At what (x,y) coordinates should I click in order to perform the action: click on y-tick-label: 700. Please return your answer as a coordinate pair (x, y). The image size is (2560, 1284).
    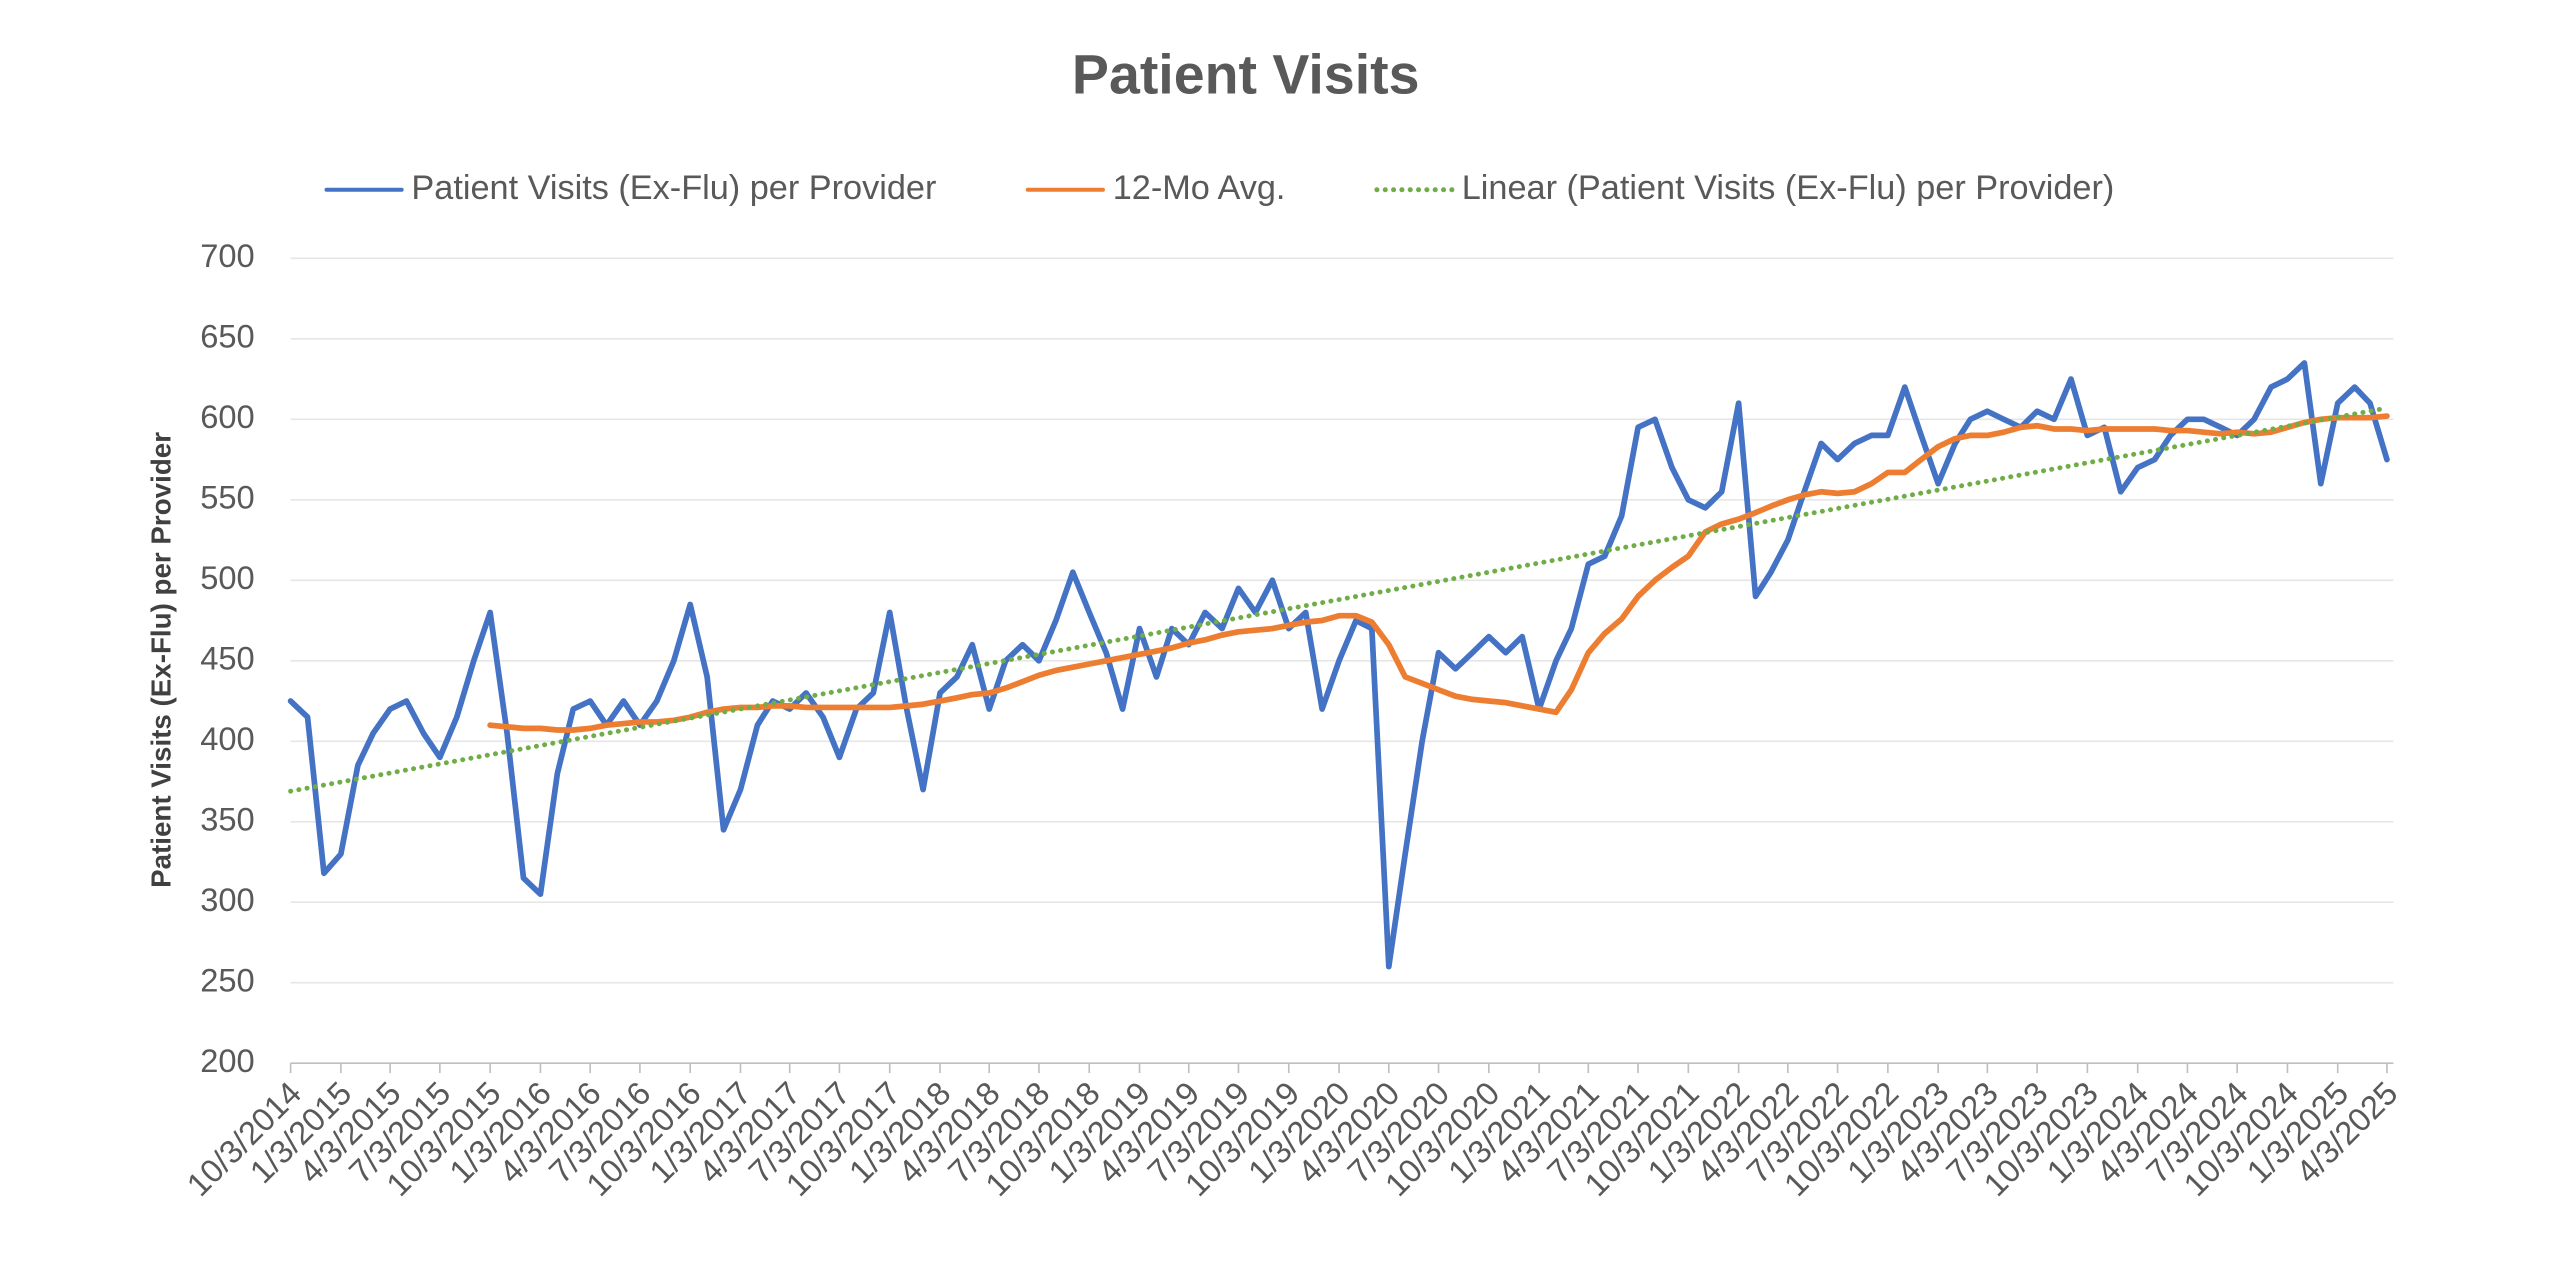
    Looking at the image, I should click on (227, 255).